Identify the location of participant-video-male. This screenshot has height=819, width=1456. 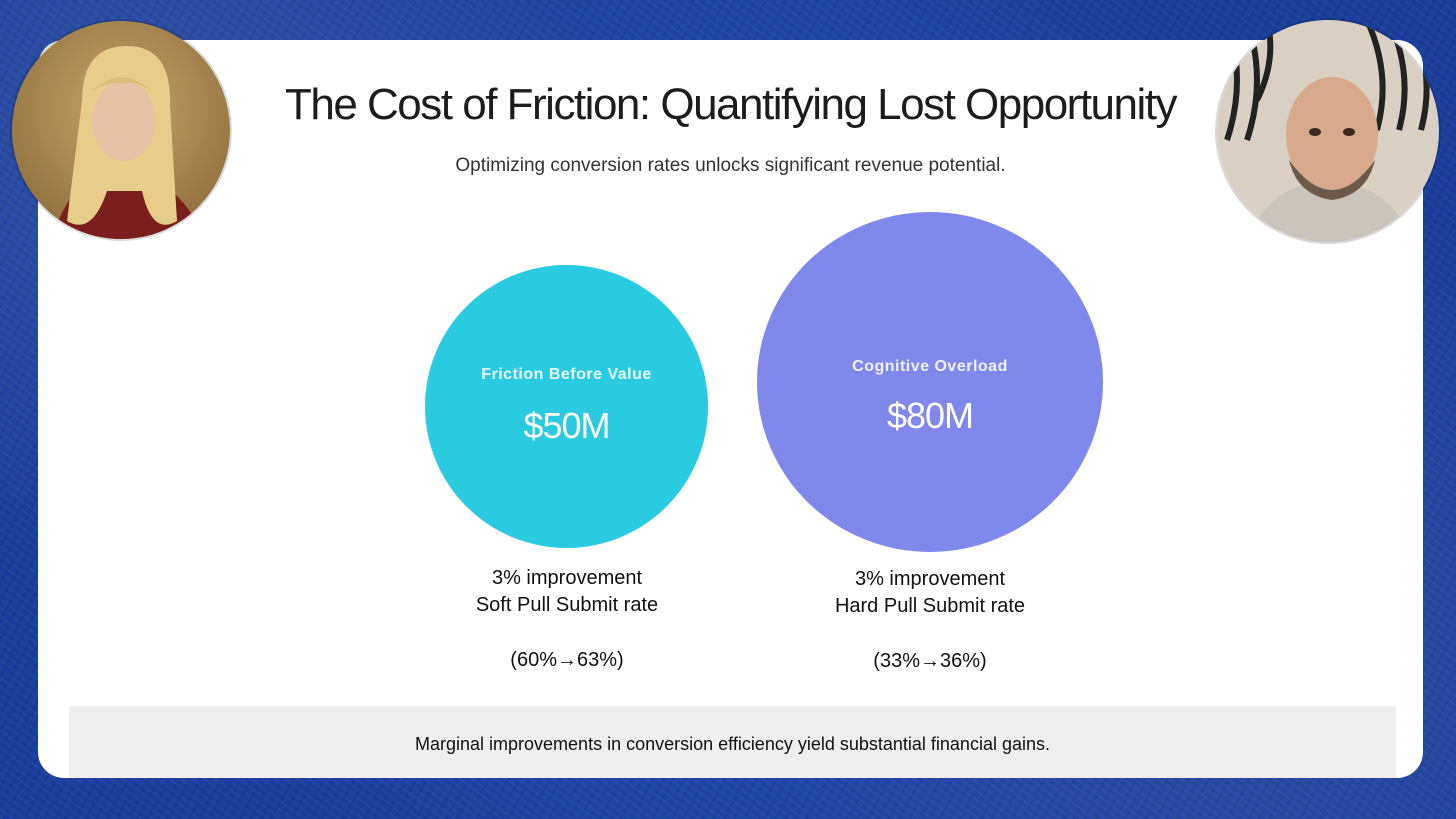
(1328, 131).